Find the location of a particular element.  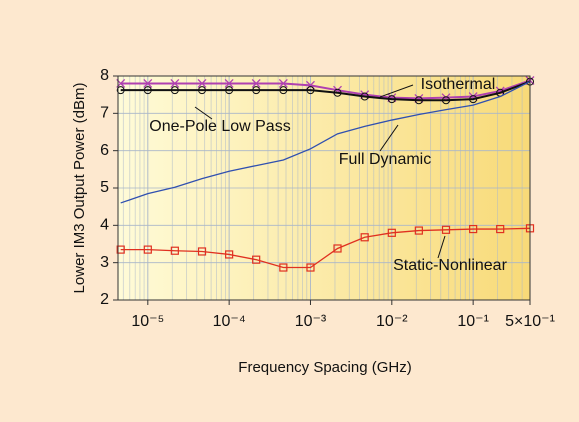

x-tick-label: 10⁻⁴ is located at coordinates (229, 321).